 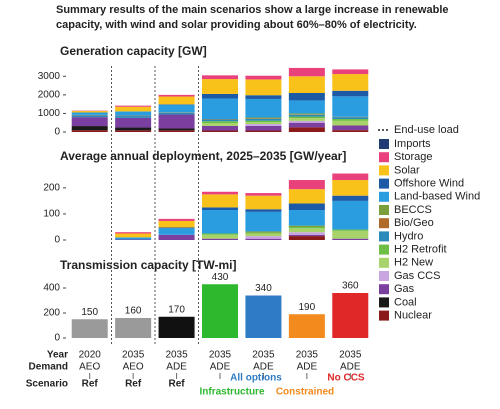 What do you see at coordinates (408, 236) in the screenshot?
I see `legend-label: Hydro` at bounding box center [408, 236].